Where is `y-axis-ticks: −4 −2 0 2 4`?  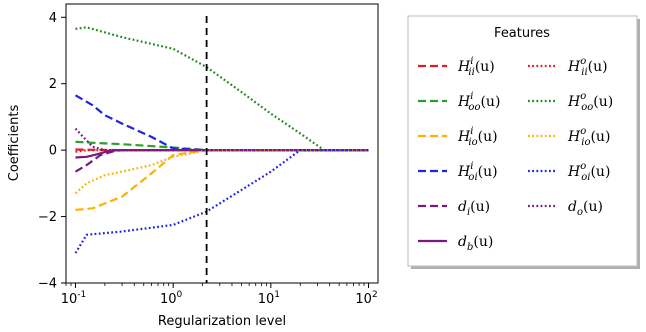 y-axis-ticks: −4 −2 0 2 4 is located at coordinates (52, 151).